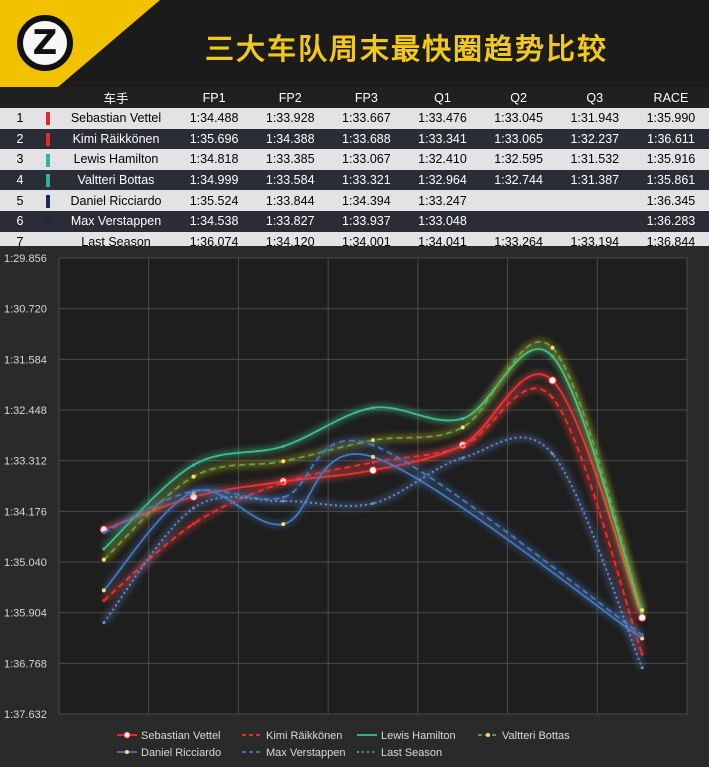 This screenshot has height=767, width=709. I want to click on y-tick-label: 1:34.176, so click(25, 512).